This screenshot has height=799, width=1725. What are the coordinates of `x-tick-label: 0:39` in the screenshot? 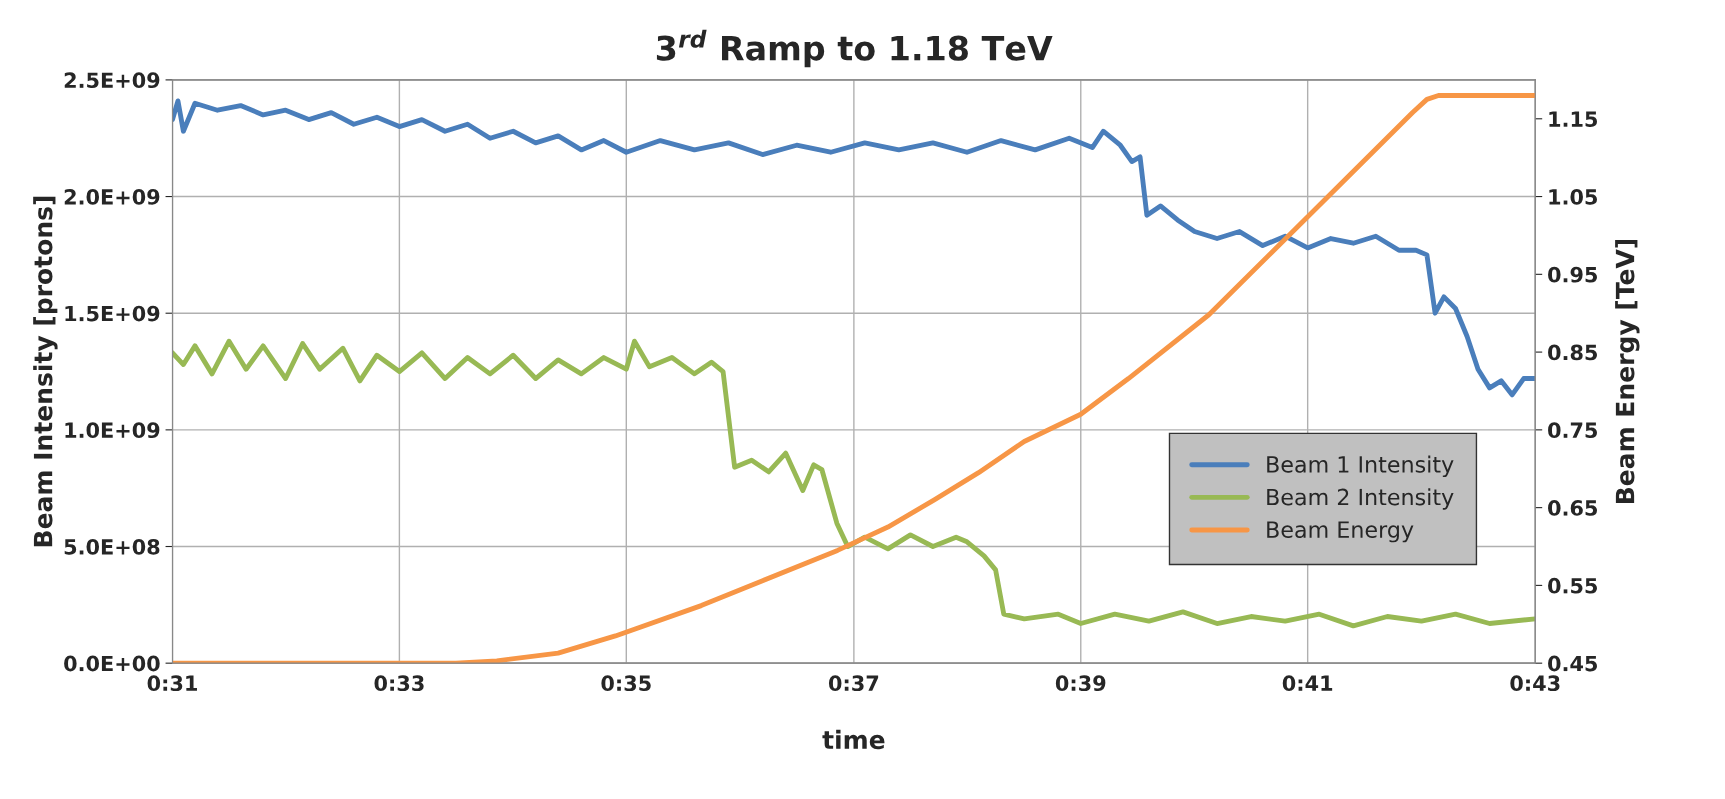 It's located at (1080, 683).